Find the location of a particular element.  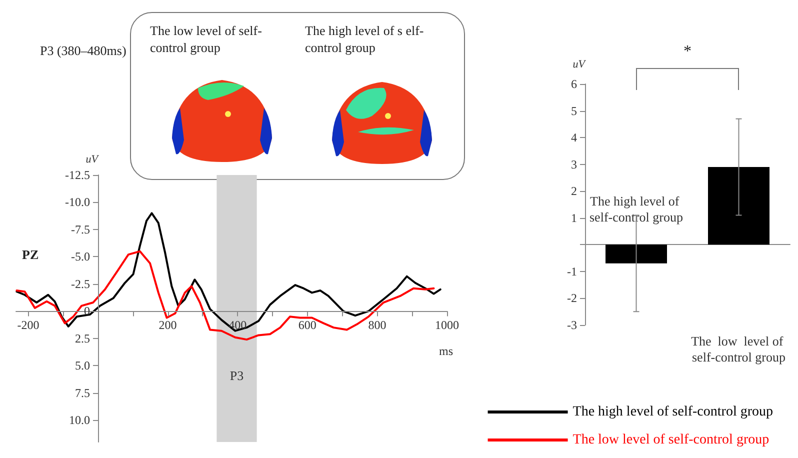

annotation: PZ is located at coordinates (30, 254).